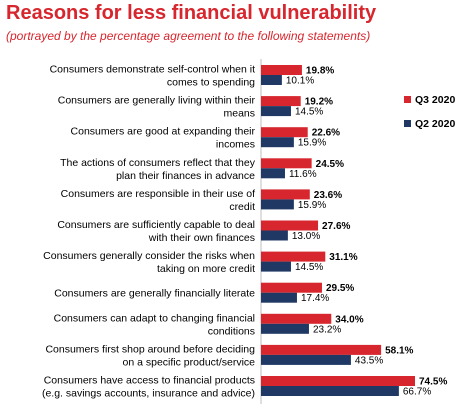 The image size is (474, 415). Describe the element at coordinates (435, 100) in the screenshot. I see `legend-label: Q3 2020` at that location.